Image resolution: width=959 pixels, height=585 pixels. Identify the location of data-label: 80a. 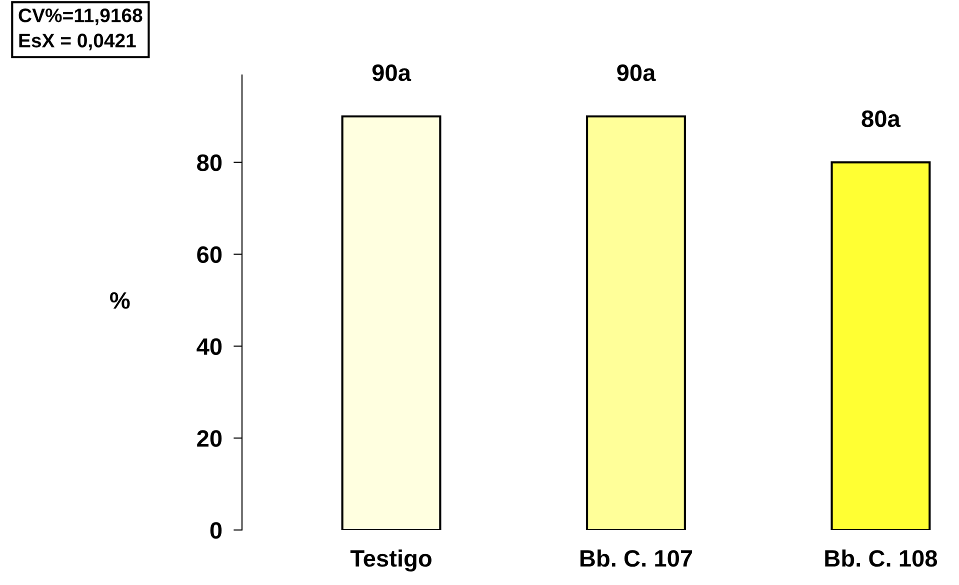
(881, 119).